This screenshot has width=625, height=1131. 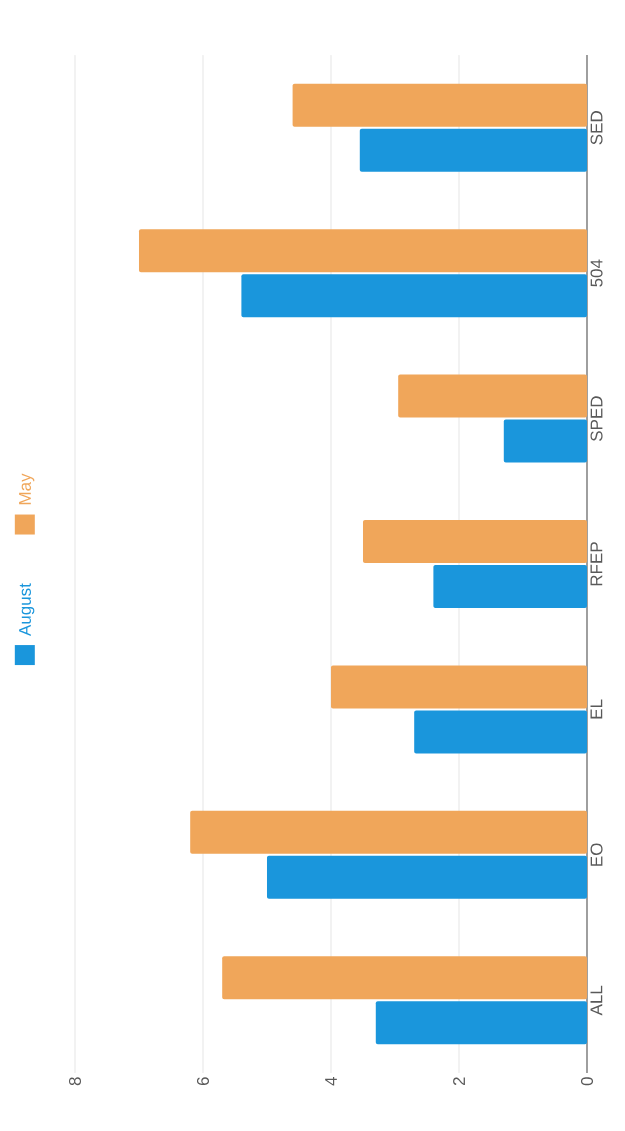 I want to click on text: August, so click(x=27, y=610).